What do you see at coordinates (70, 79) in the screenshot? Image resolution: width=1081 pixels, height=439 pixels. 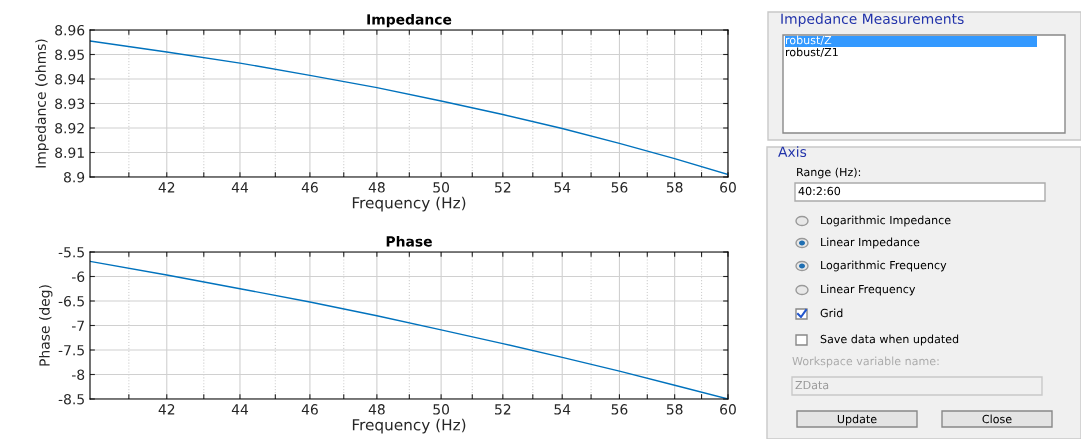 I see `y-tick-label: 8.94` at bounding box center [70, 79].